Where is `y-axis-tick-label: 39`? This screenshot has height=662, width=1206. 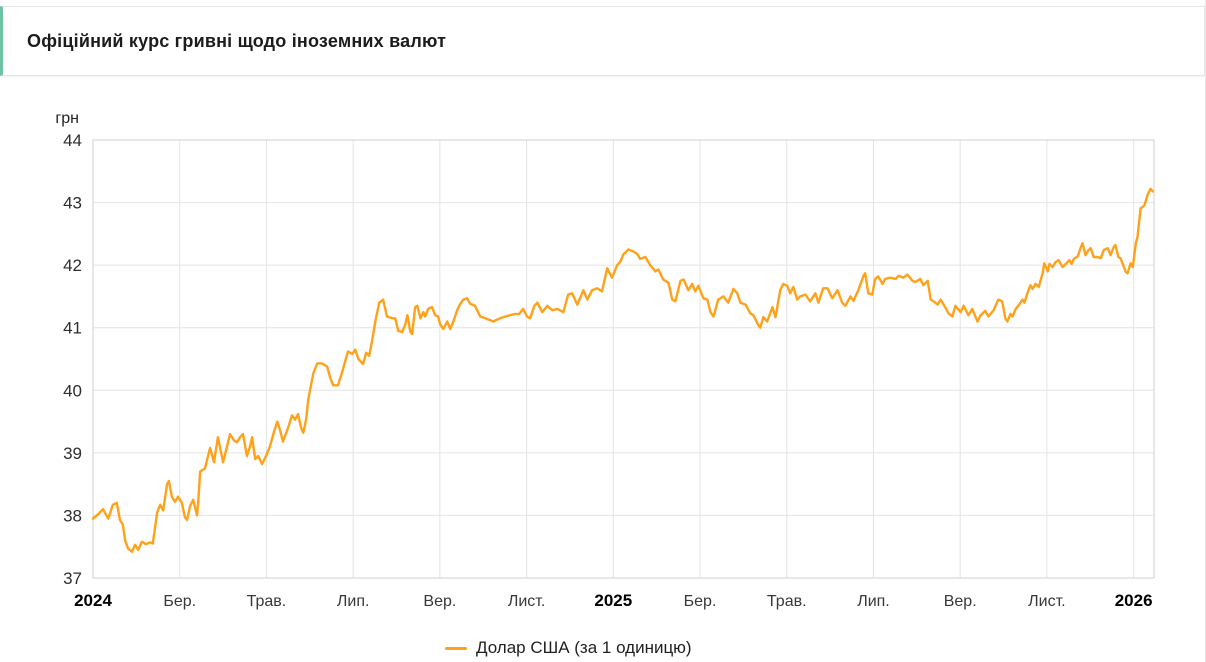
y-axis-tick-label: 39 is located at coordinates (72, 453).